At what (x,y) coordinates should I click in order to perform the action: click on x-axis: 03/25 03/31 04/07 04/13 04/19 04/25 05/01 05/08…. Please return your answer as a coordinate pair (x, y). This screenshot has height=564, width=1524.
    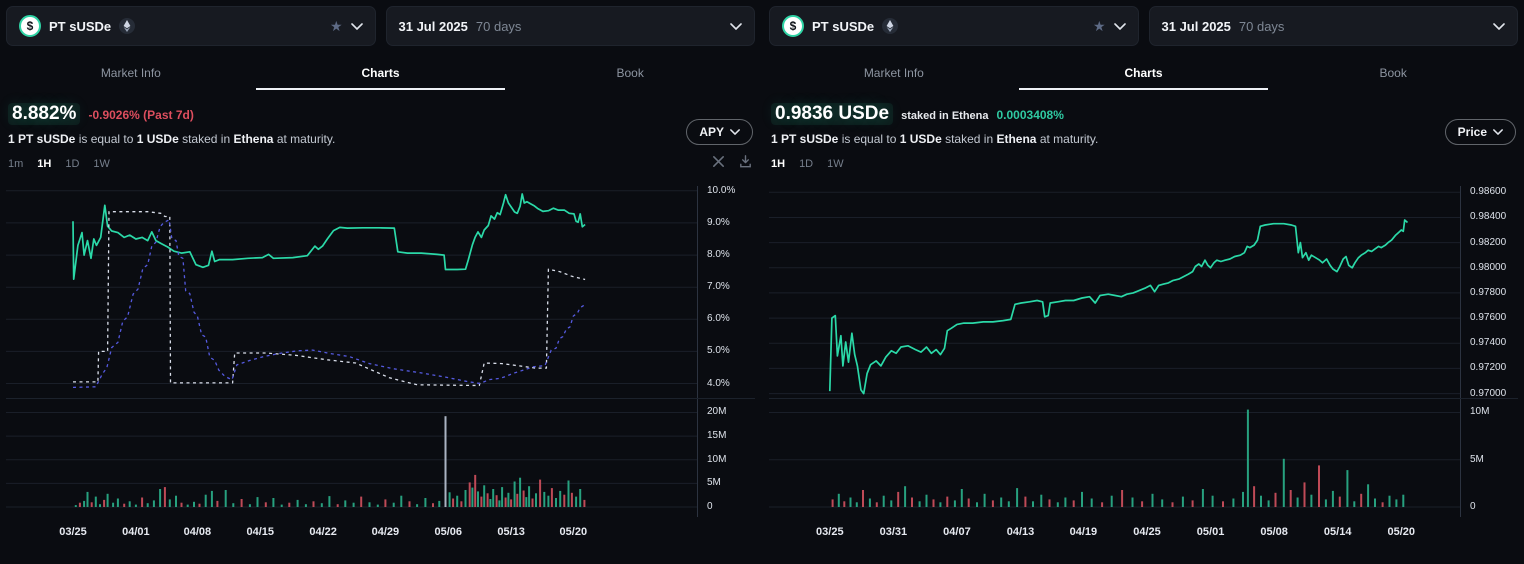
    Looking at the image, I should click on (1116, 532).